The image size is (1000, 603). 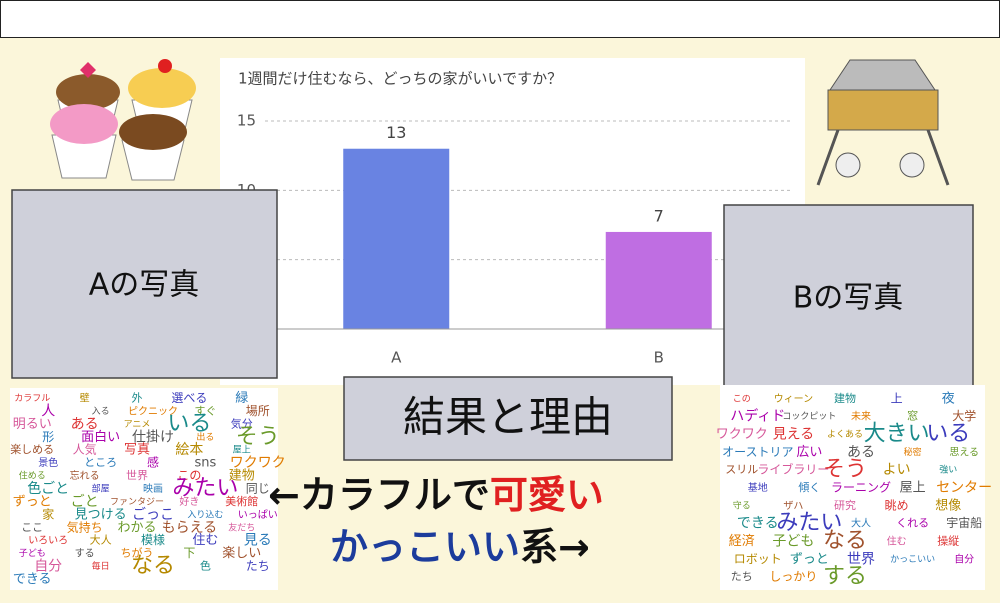 I want to click on x-tick-label: B, so click(x=659, y=358).